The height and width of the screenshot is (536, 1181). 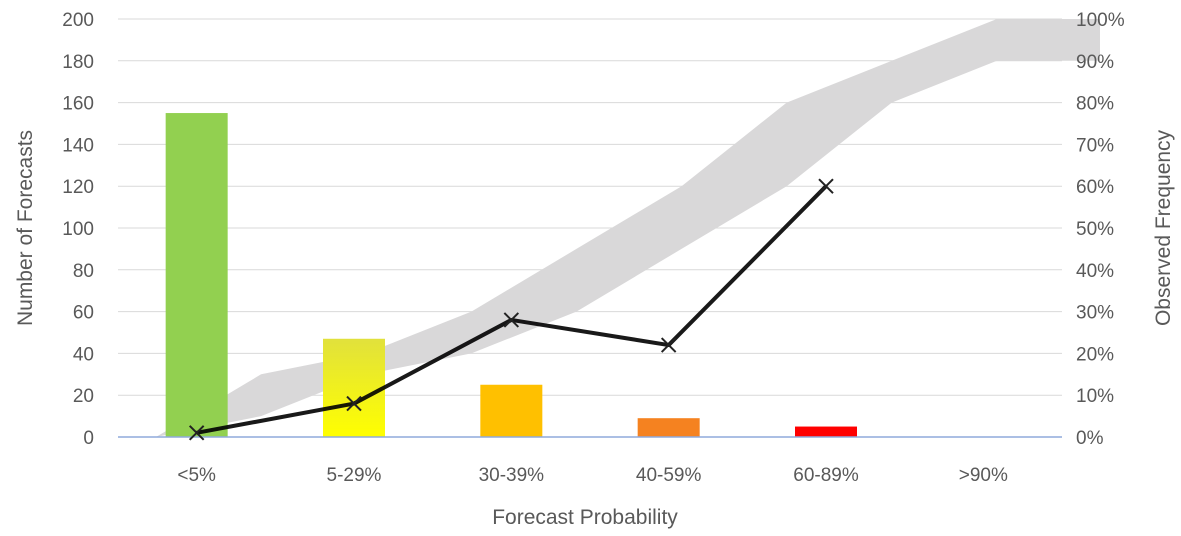 I want to click on y2-tick-label: 60%, so click(x=1095, y=187).